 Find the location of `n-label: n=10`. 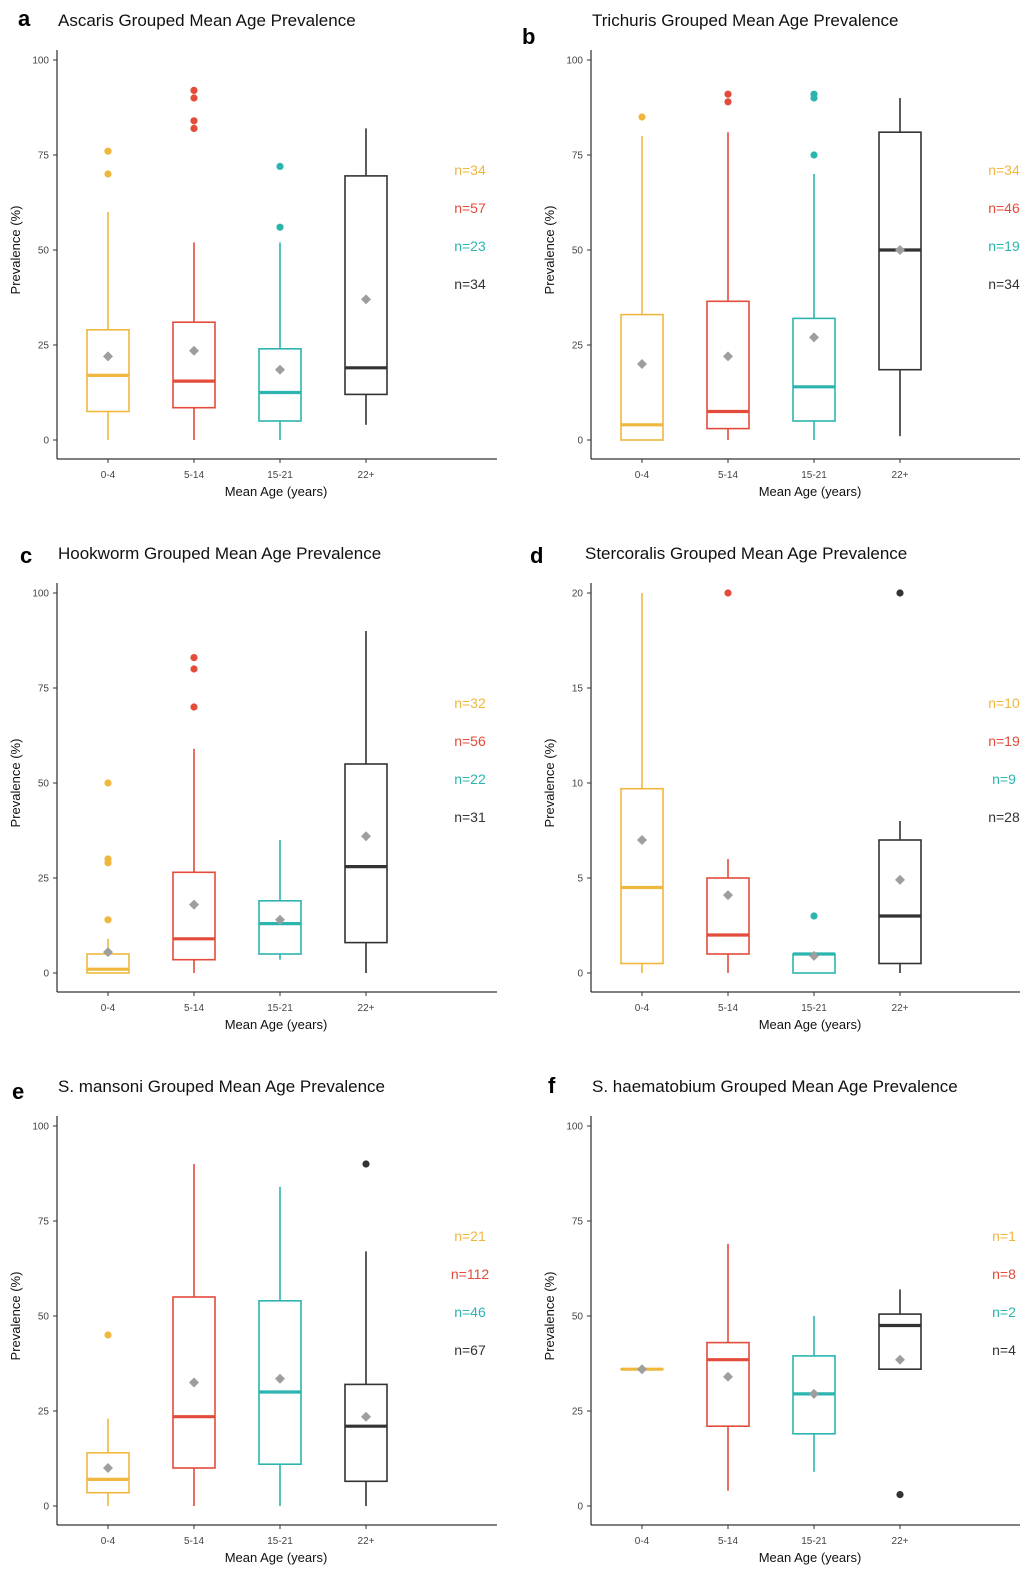

n-label: n=10 is located at coordinates (1004, 703).